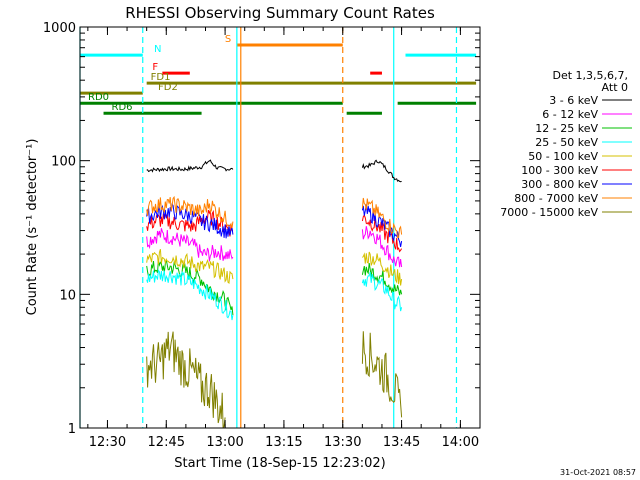  Describe the element at coordinates (166, 442) in the screenshot. I see `x-tick-label: 12:45` at that location.